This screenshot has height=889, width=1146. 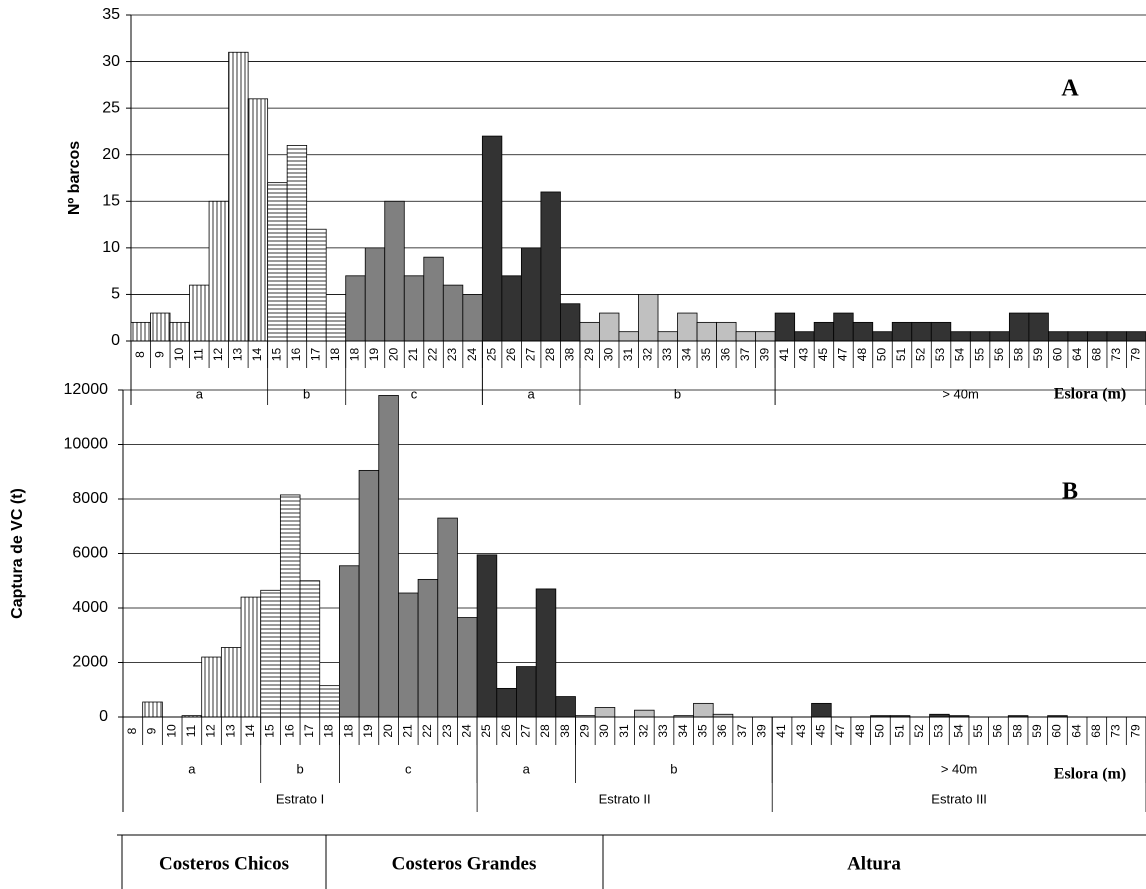 What do you see at coordinates (840, 731) in the screenshot?
I see `x-tick-label: 47` at bounding box center [840, 731].